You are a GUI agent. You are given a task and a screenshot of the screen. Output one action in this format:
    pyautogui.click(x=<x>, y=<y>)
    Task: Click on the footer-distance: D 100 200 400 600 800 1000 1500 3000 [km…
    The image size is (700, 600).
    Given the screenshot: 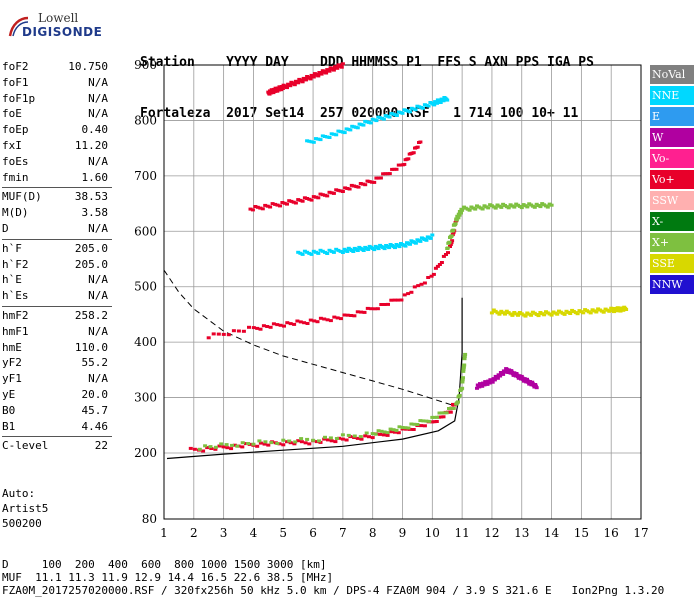 What is the action you would take?
    pyautogui.click(x=164, y=564)
    